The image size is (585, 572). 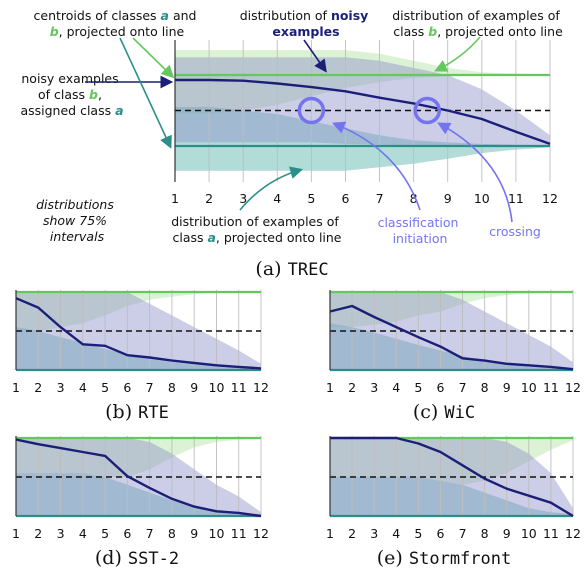 What do you see at coordinates (311, 110) in the screenshot?
I see `panel-a-classification-initiation-marker` at bounding box center [311, 110].